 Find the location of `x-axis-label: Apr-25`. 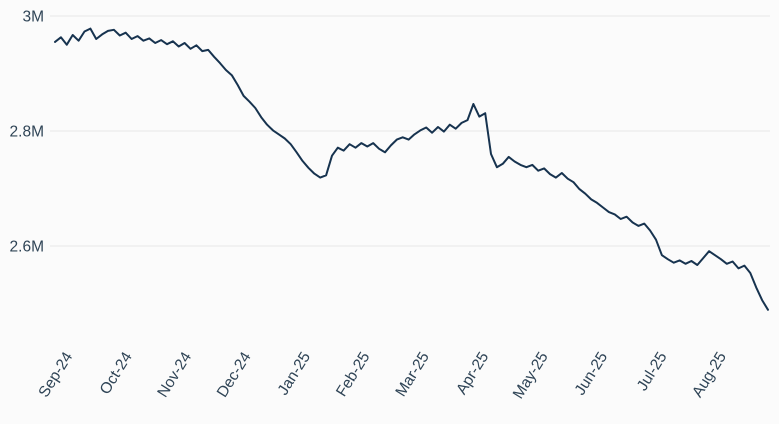

x-axis-label: Apr-25 is located at coordinates (472, 373).